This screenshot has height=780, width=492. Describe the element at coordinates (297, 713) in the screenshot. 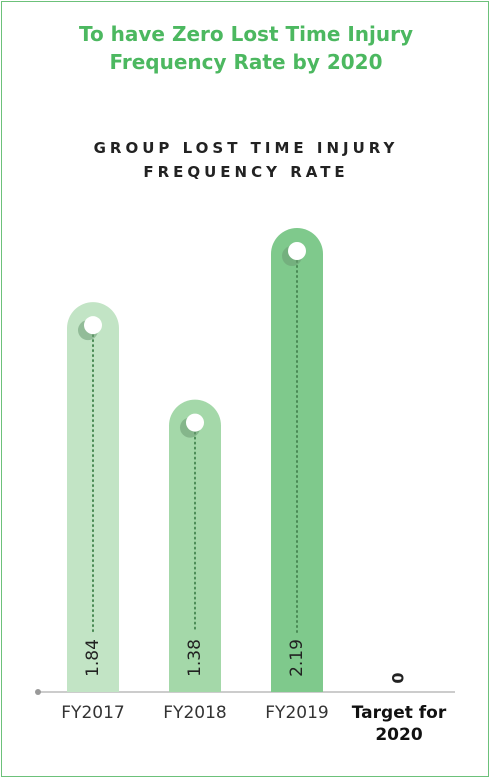

I see `x-tick-label: FY2019` at that location.